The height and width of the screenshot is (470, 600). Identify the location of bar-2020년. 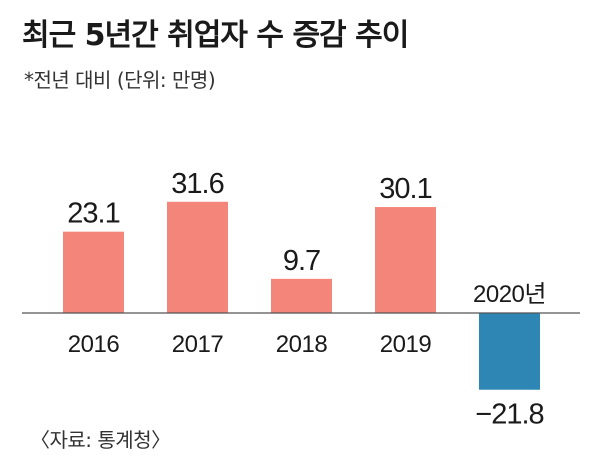
(509, 351).